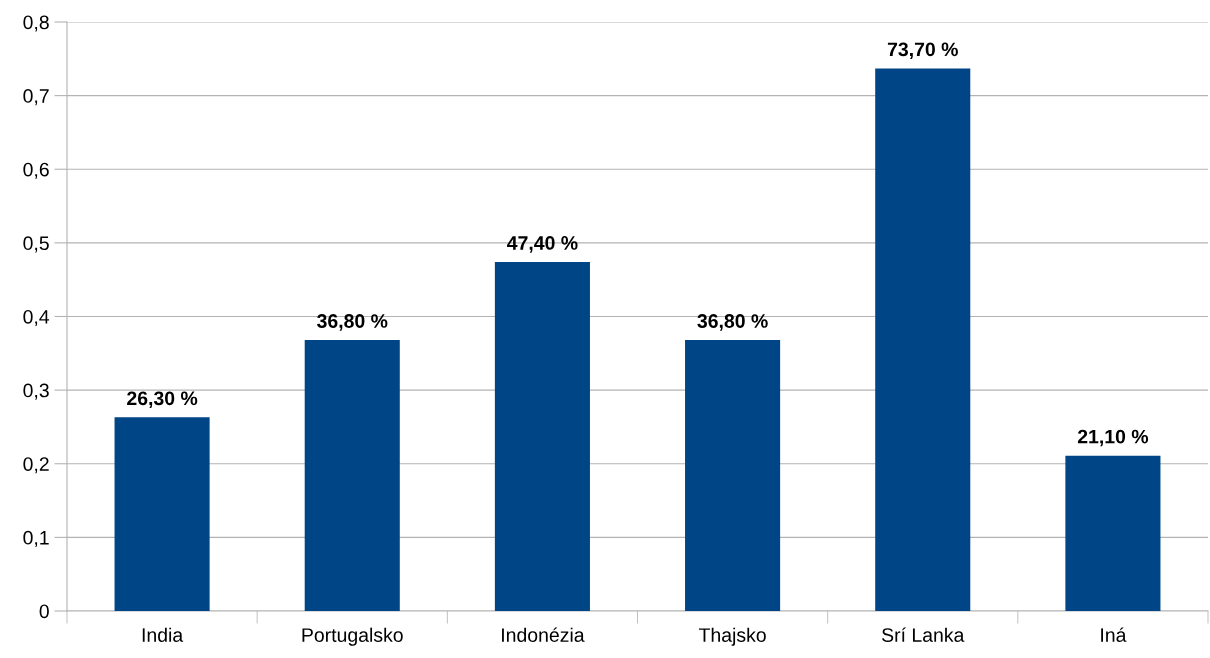 This screenshot has width=1210, height=658. What do you see at coordinates (922, 51) in the screenshot?
I see `data-label: 73,70 %` at bounding box center [922, 51].